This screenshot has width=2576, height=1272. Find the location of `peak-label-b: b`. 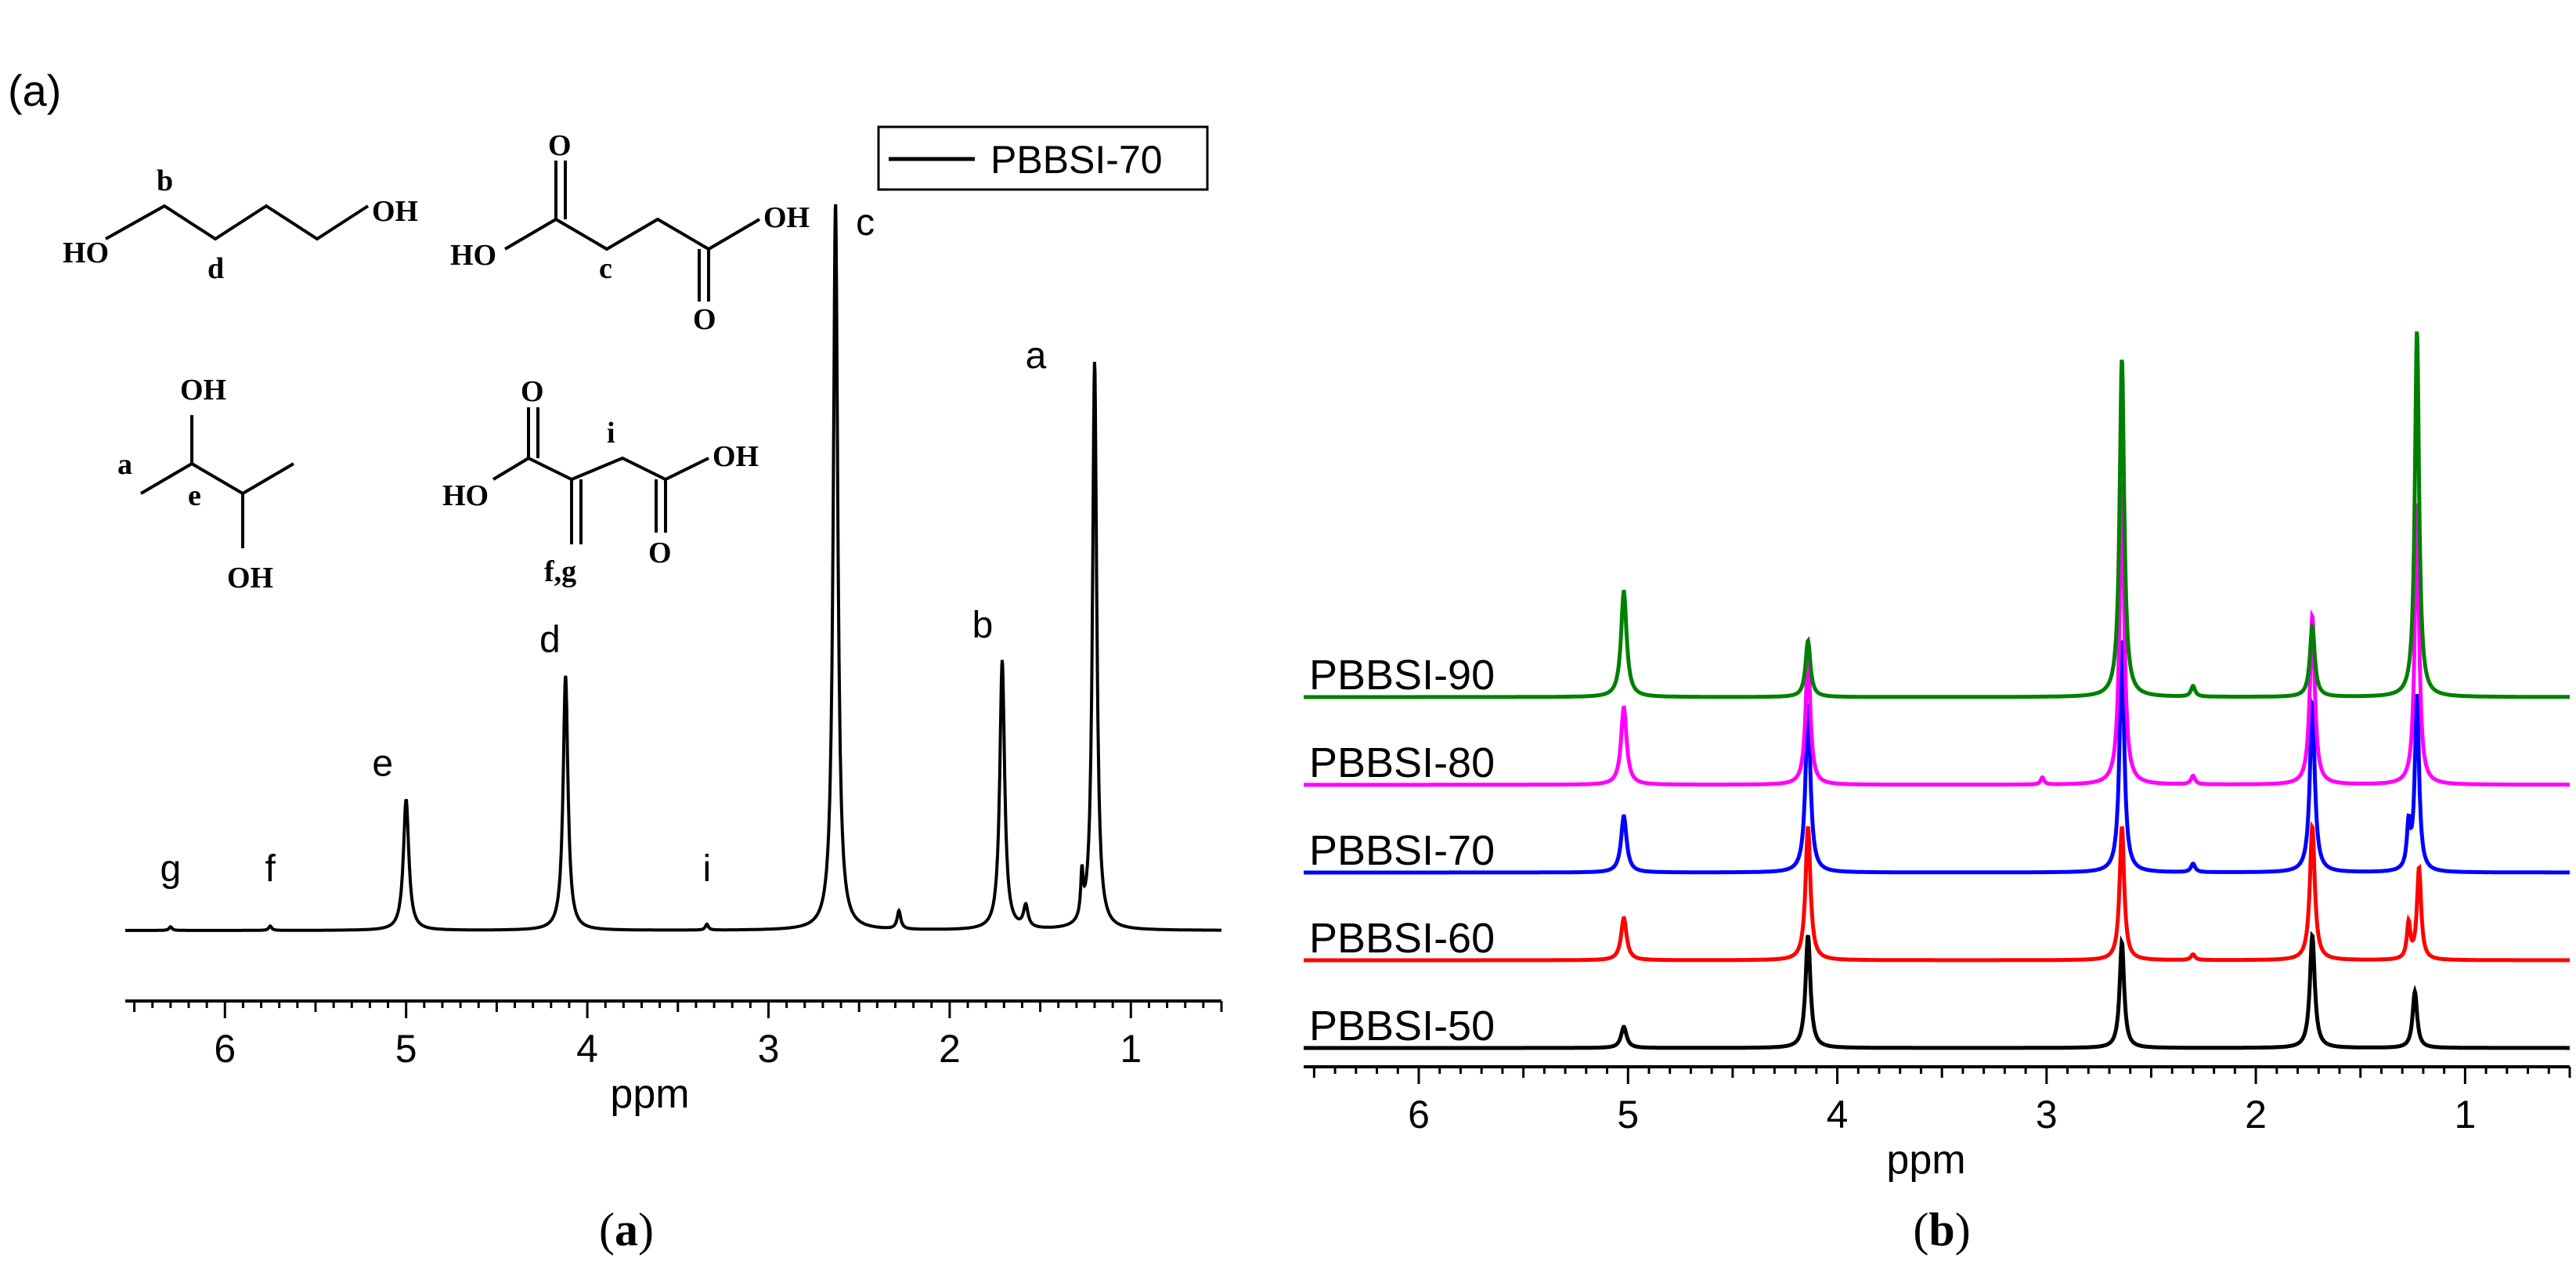

peak-label-b: b is located at coordinates (983, 625).